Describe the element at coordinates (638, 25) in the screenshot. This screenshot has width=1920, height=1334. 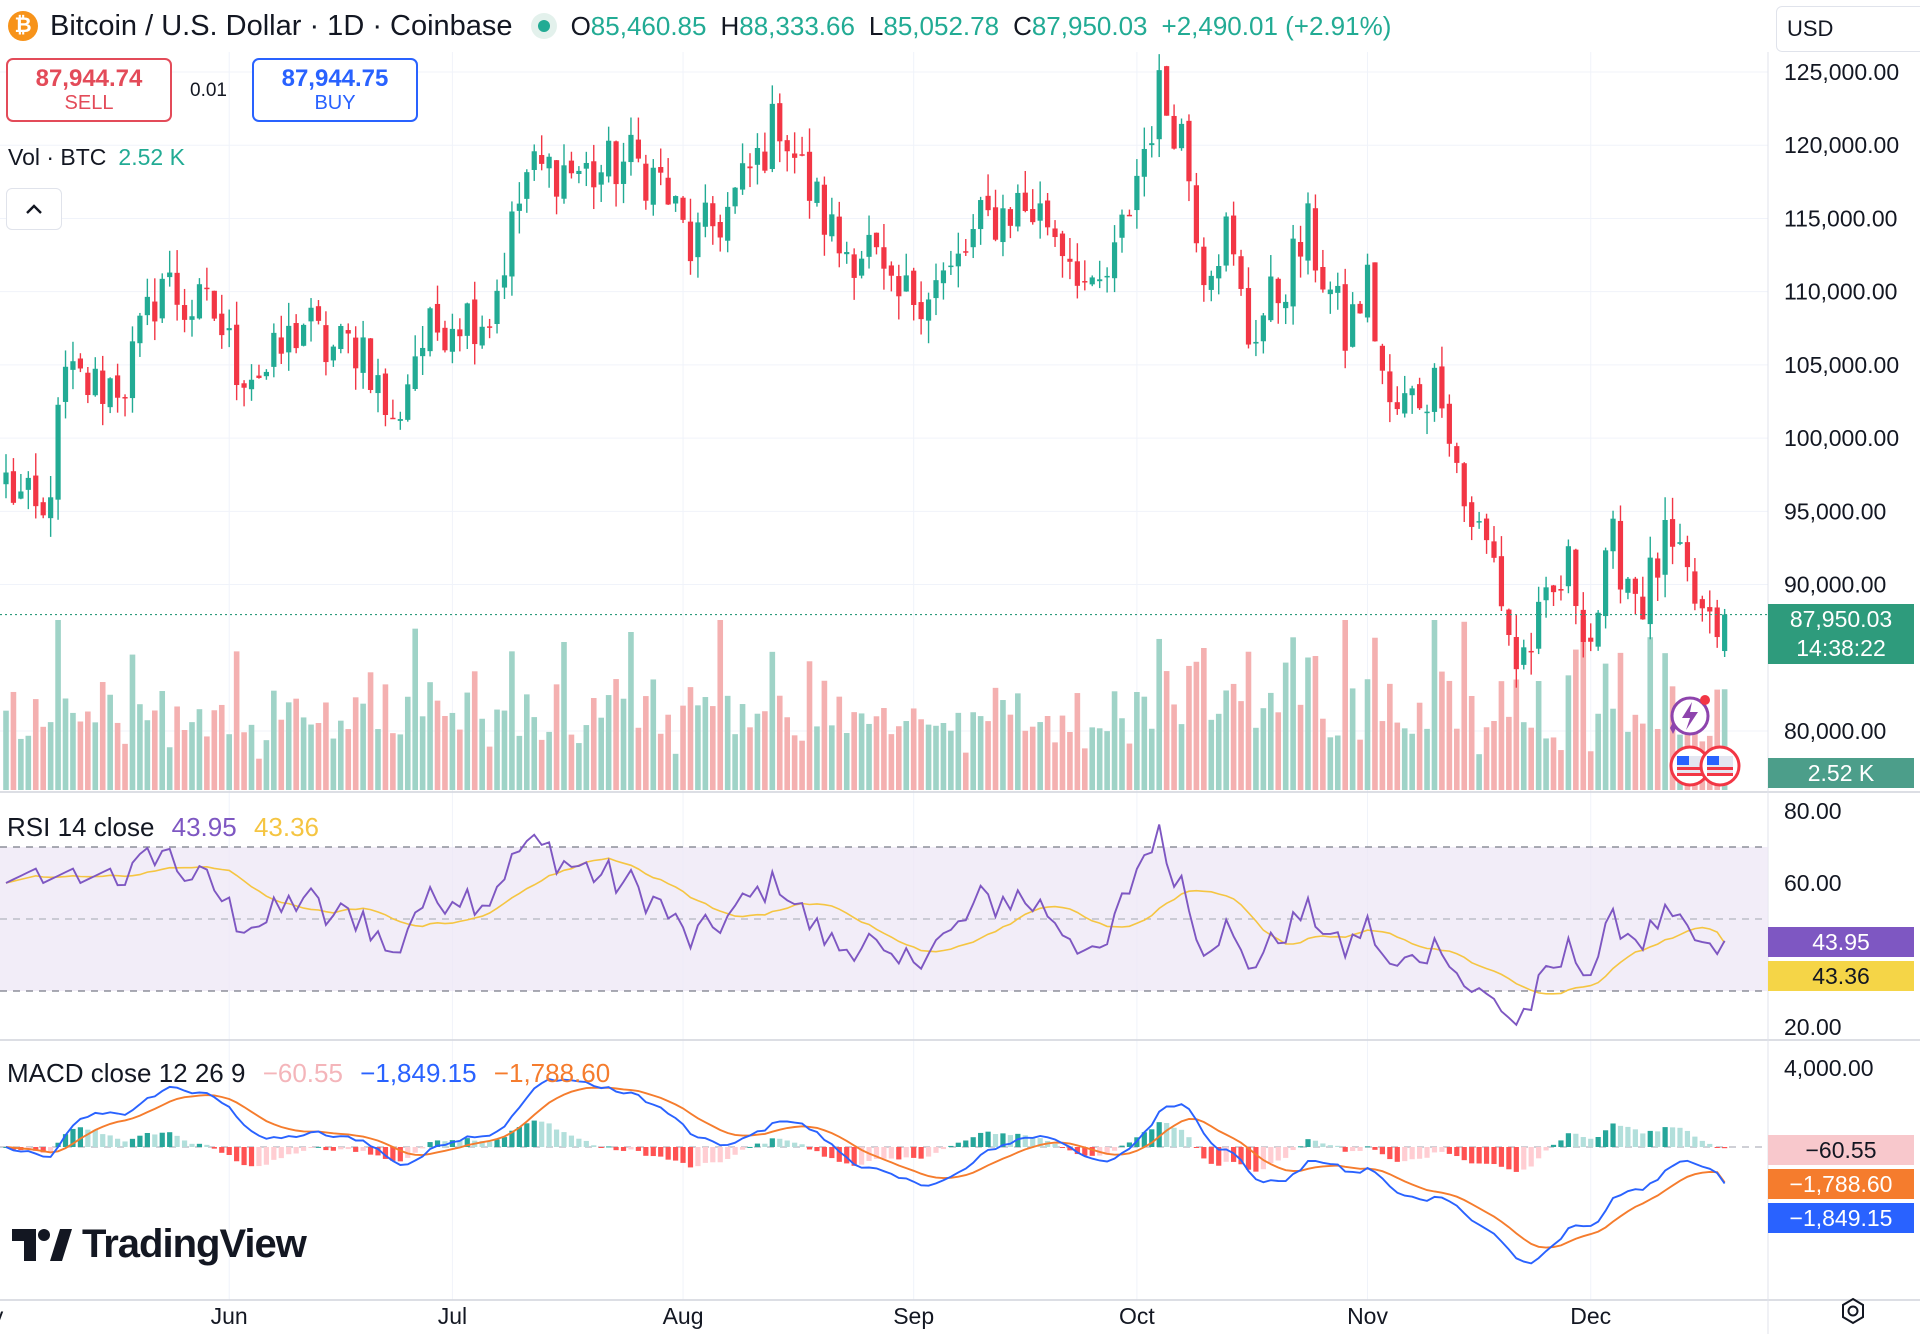
I see `ohlc-open: O85,460.85` at that location.